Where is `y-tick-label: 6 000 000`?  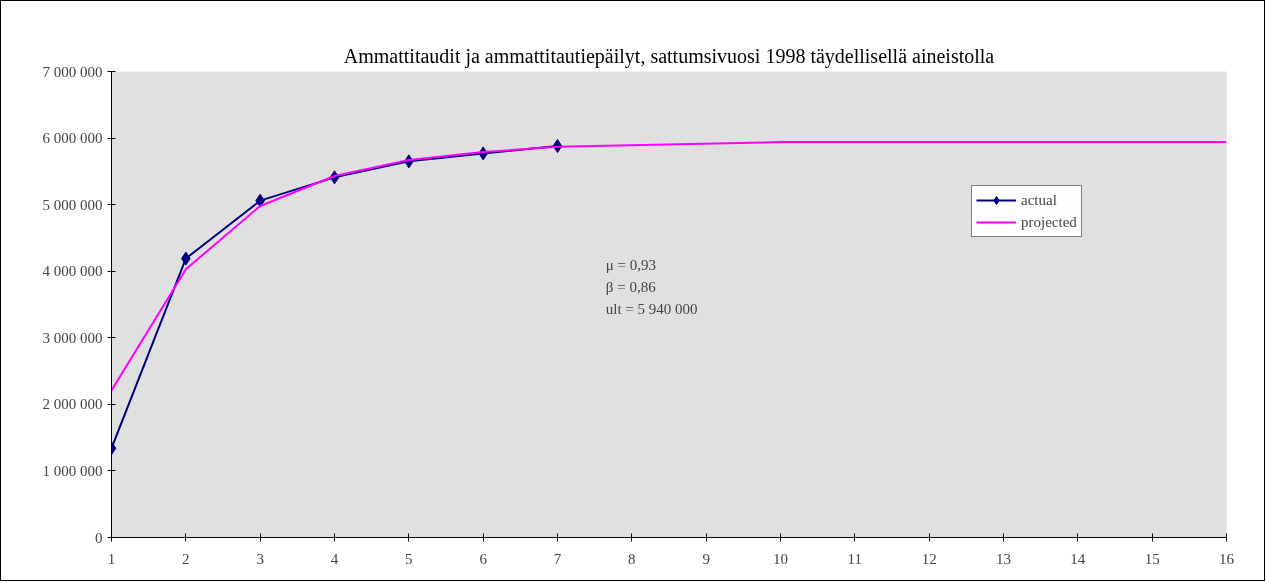 y-tick-label: 6 000 000 is located at coordinates (72, 138).